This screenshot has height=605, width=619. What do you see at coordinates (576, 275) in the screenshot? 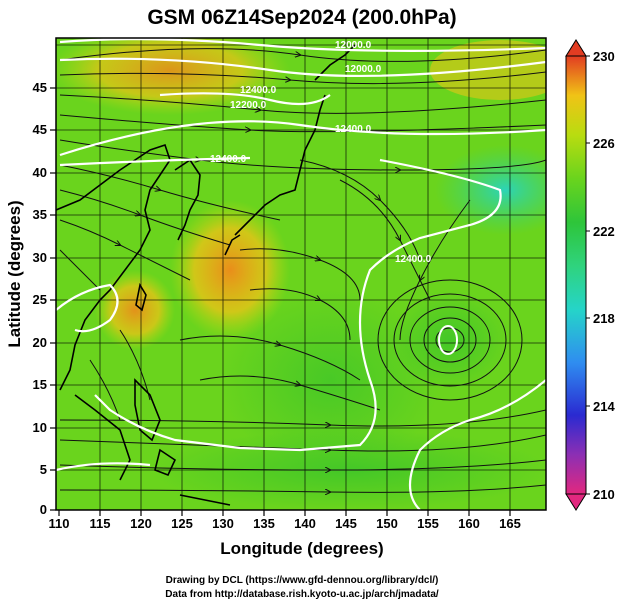
I see `colorbar-gradient` at bounding box center [576, 275].